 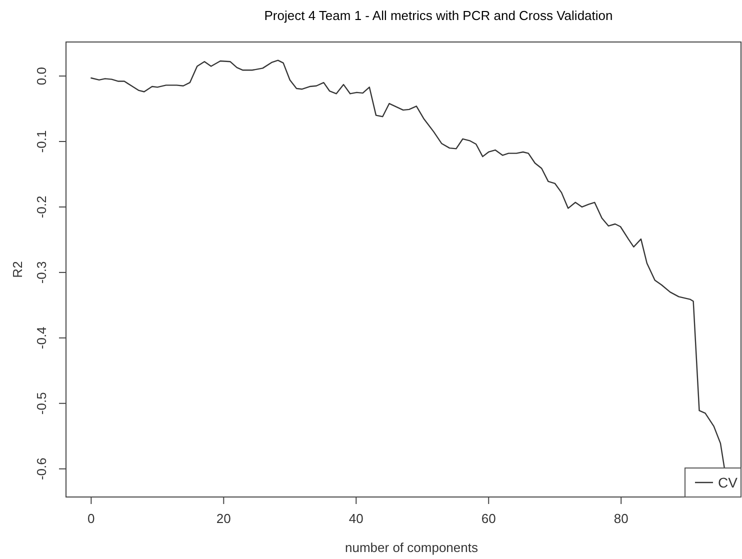 I want to click on x-tick-label: 60, so click(x=488, y=518).